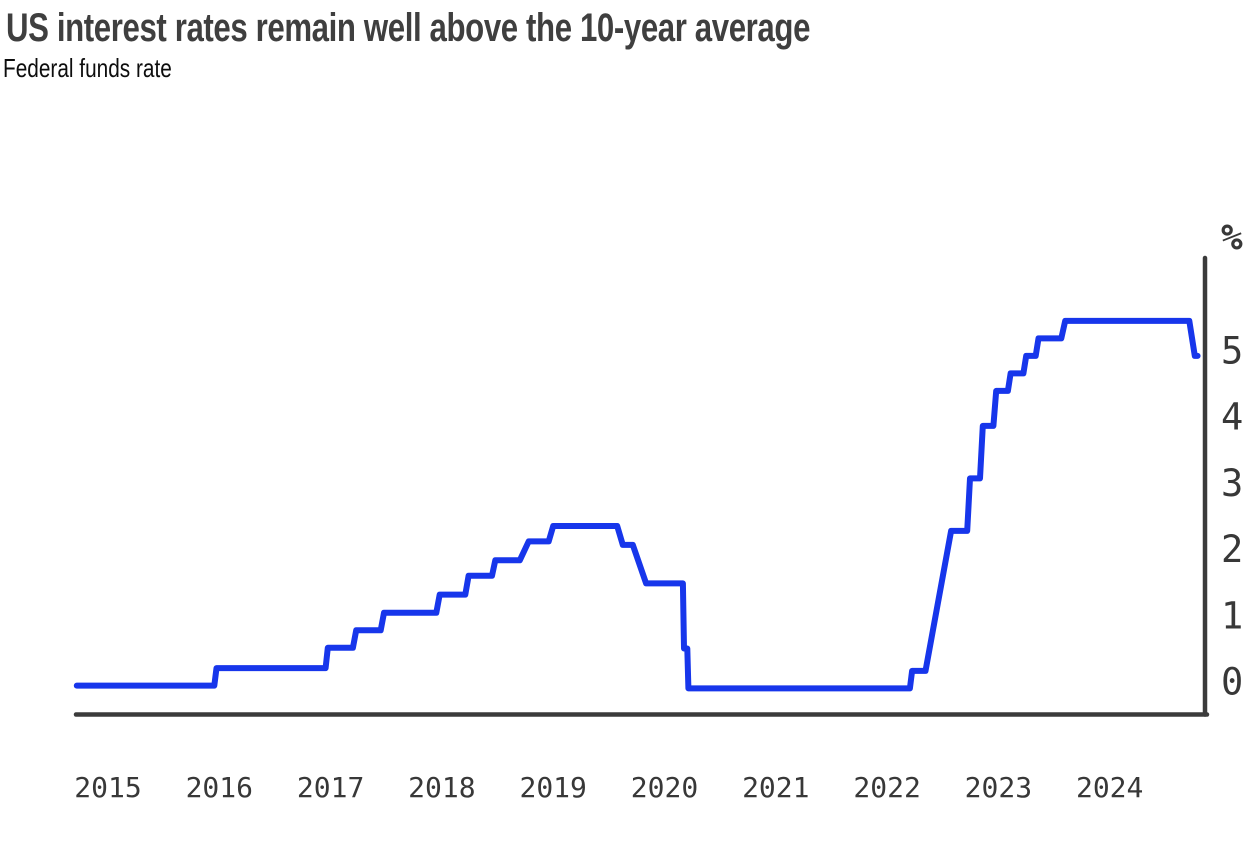  What do you see at coordinates (219, 787) in the screenshot?
I see `x-tick-label: 2016` at bounding box center [219, 787].